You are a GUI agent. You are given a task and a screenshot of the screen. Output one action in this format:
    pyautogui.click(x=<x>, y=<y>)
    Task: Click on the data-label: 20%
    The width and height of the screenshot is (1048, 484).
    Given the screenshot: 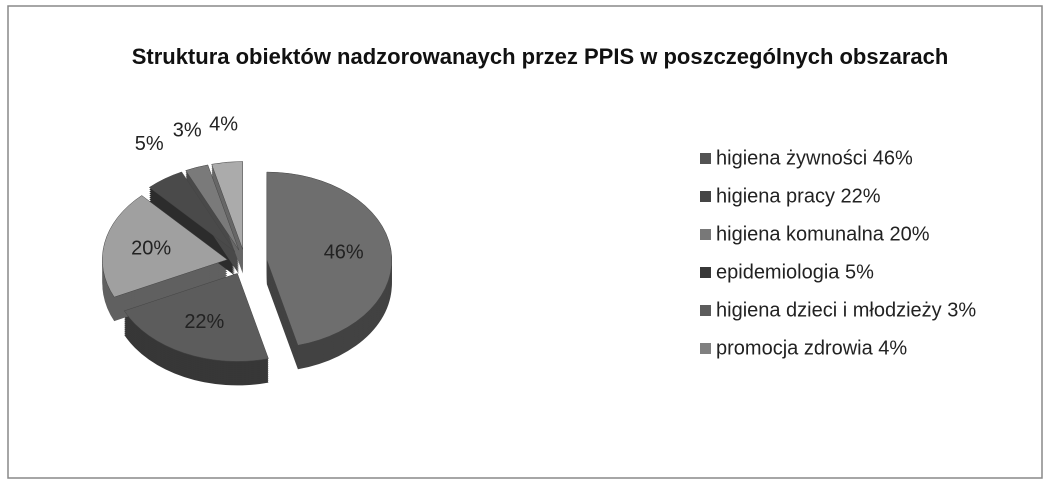 What is the action you would take?
    pyautogui.click(x=151, y=249)
    